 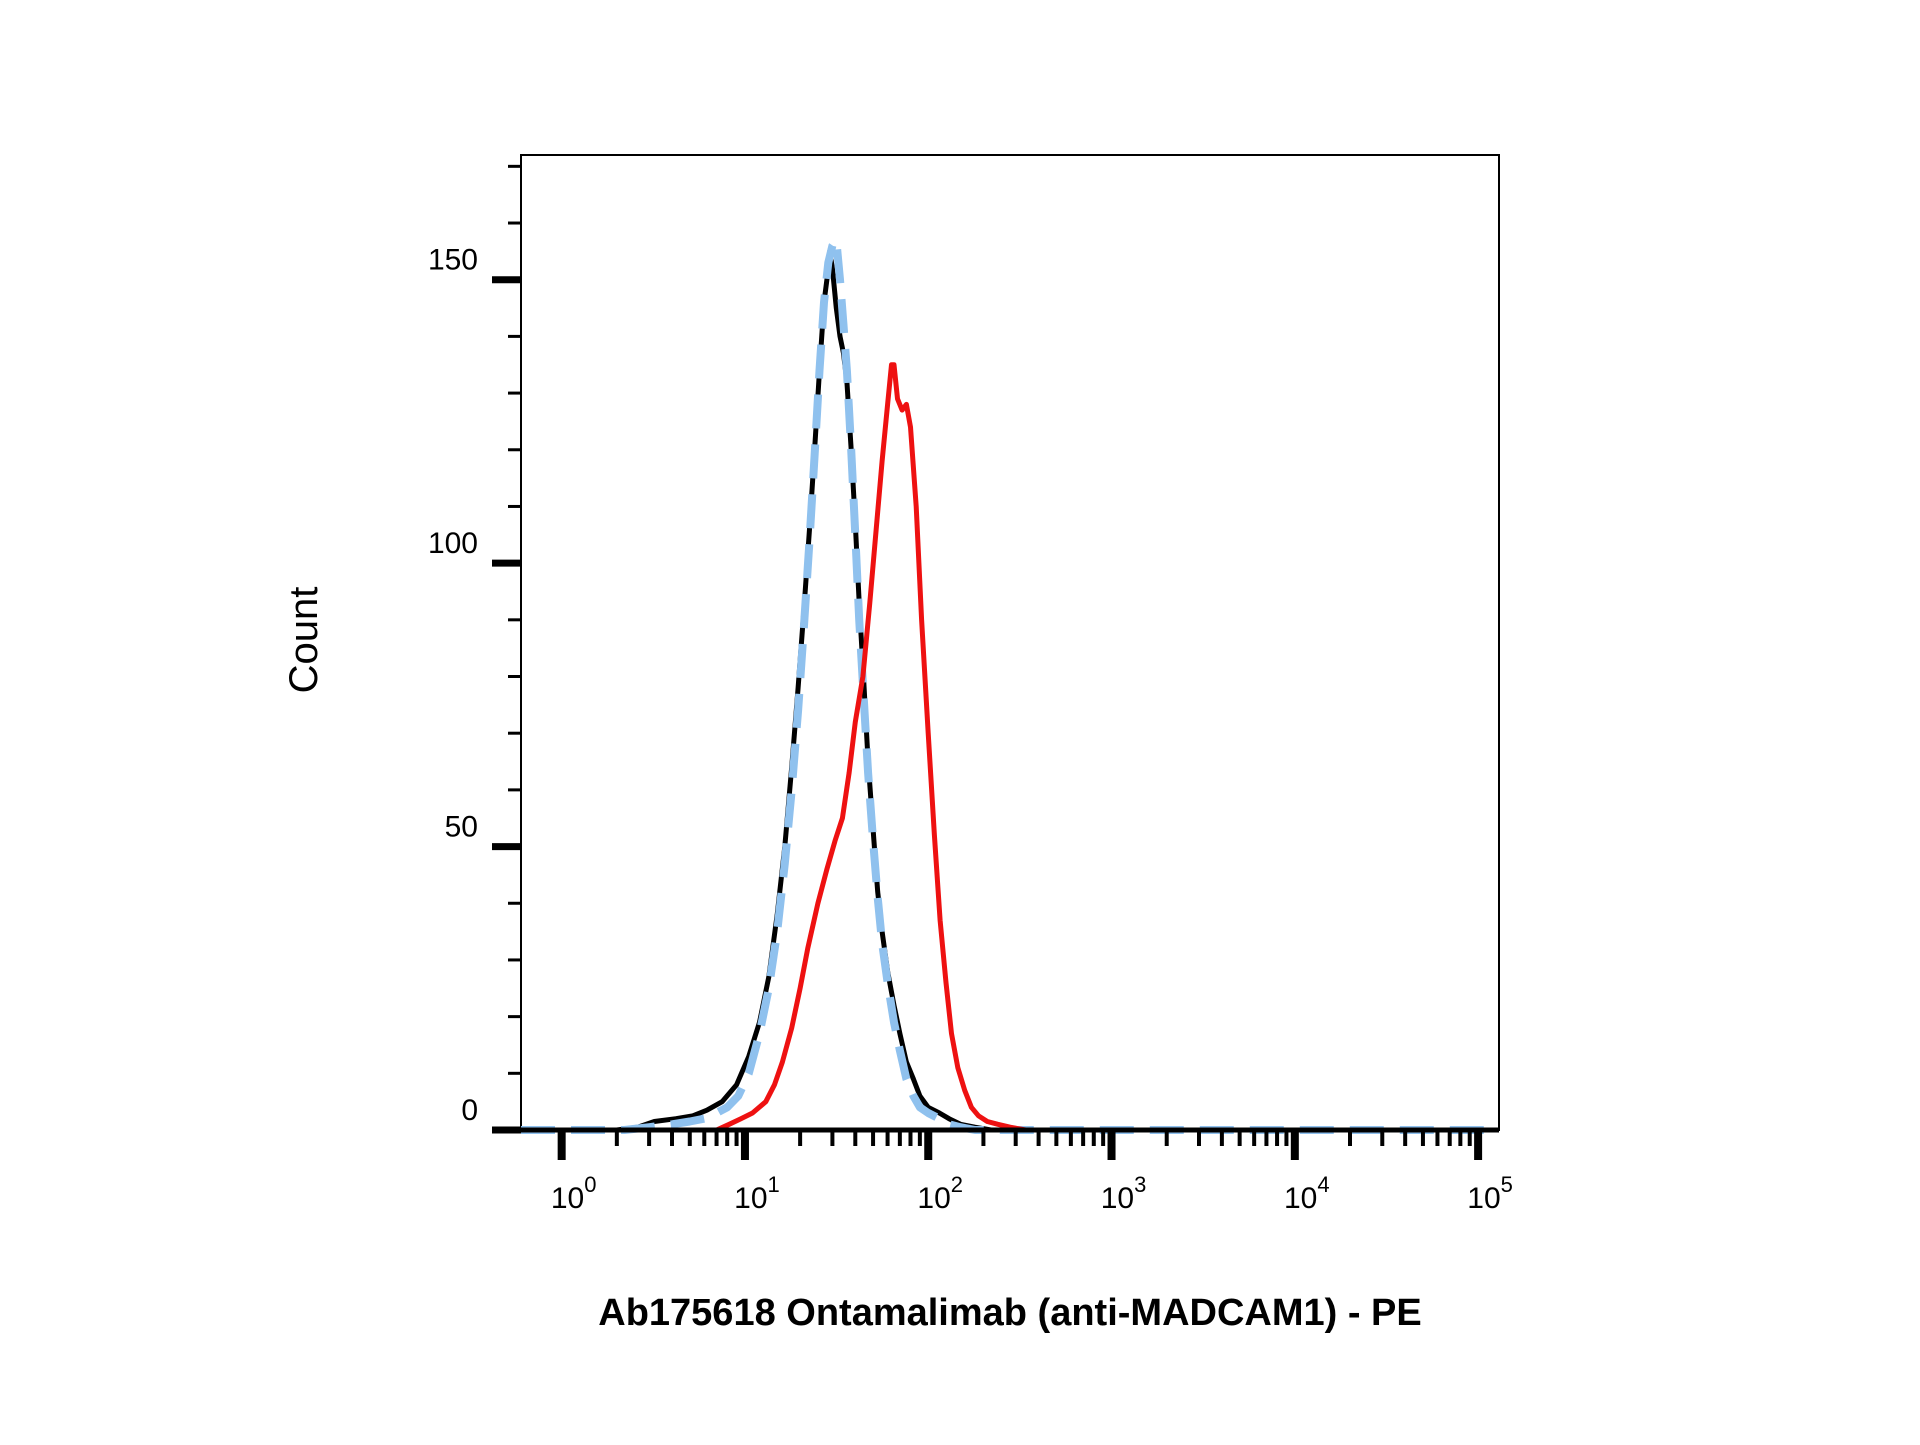 What do you see at coordinates (1124, 1193) in the screenshot?
I see `x-tick-label: 10³` at bounding box center [1124, 1193].